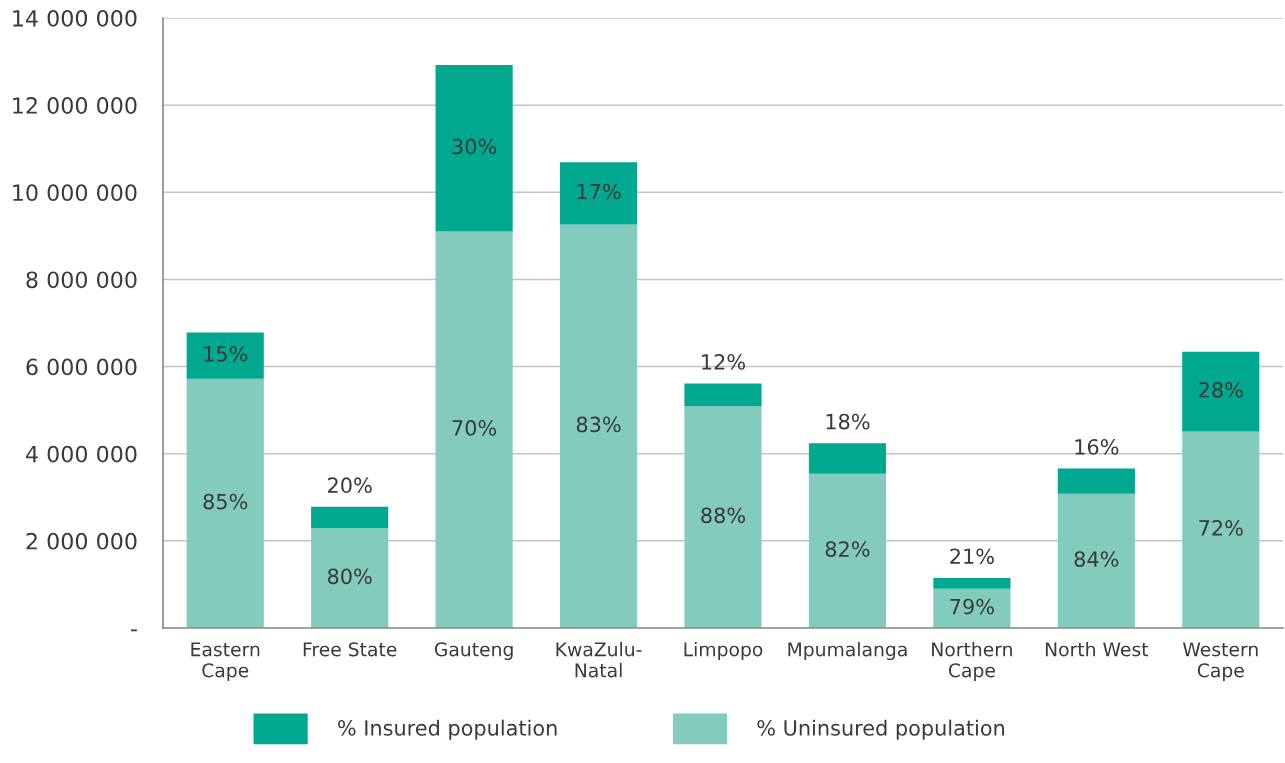 The height and width of the screenshot is (763, 1285). Describe the element at coordinates (81, 454) in the screenshot. I see `y-tick-label: 4 000 000` at that location.